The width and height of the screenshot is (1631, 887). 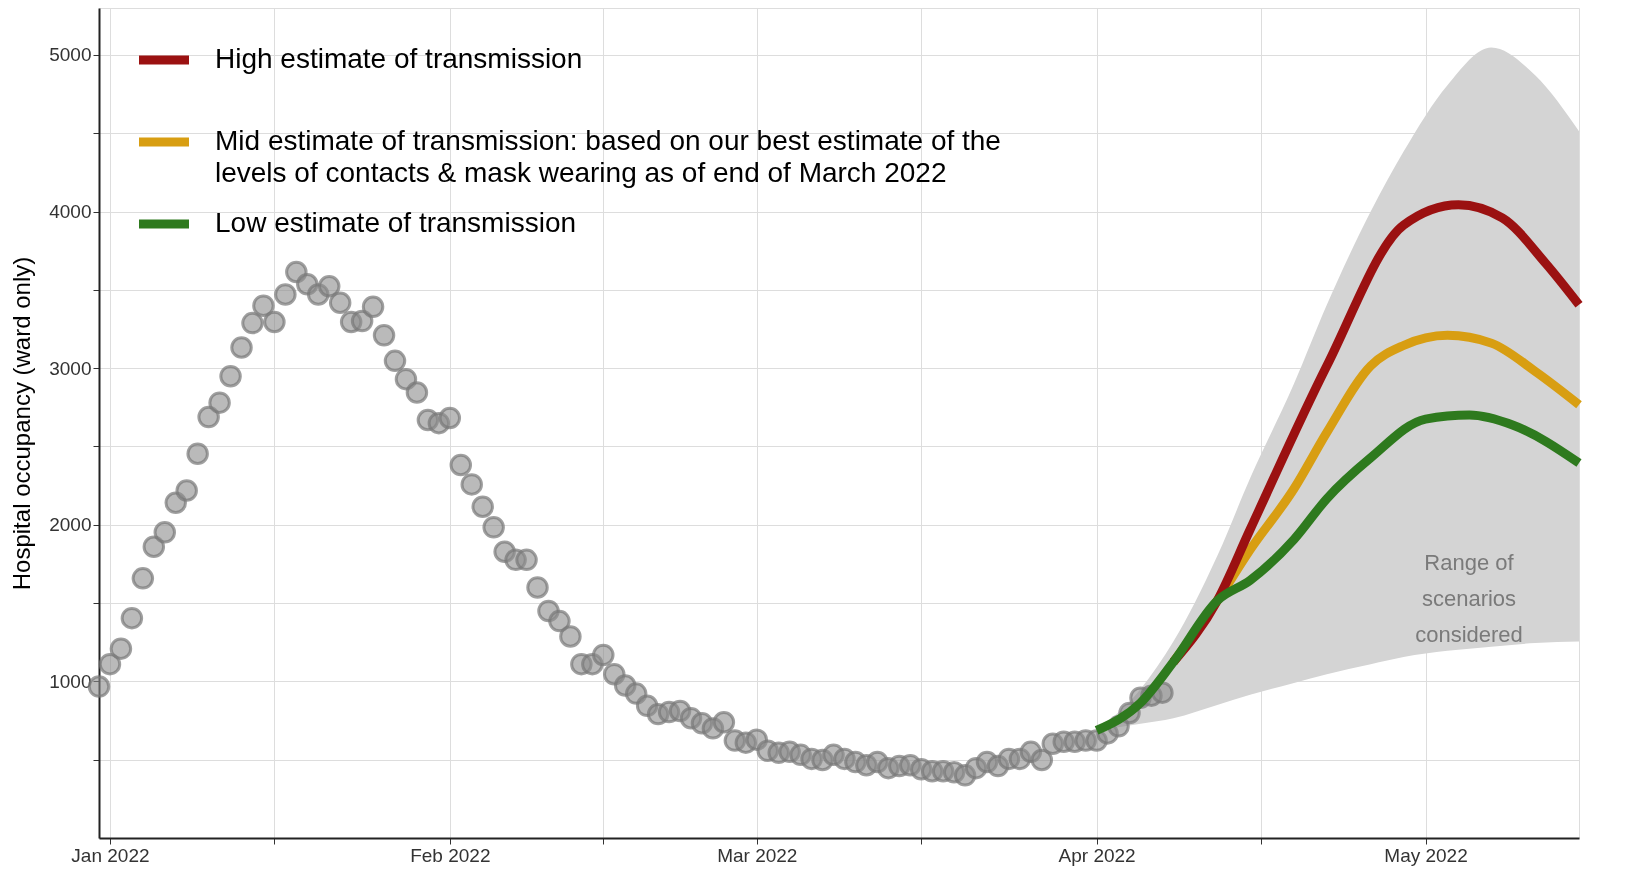 What do you see at coordinates (70, 525) in the screenshot?
I see `y-tick-label: 2000` at bounding box center [70, 525].